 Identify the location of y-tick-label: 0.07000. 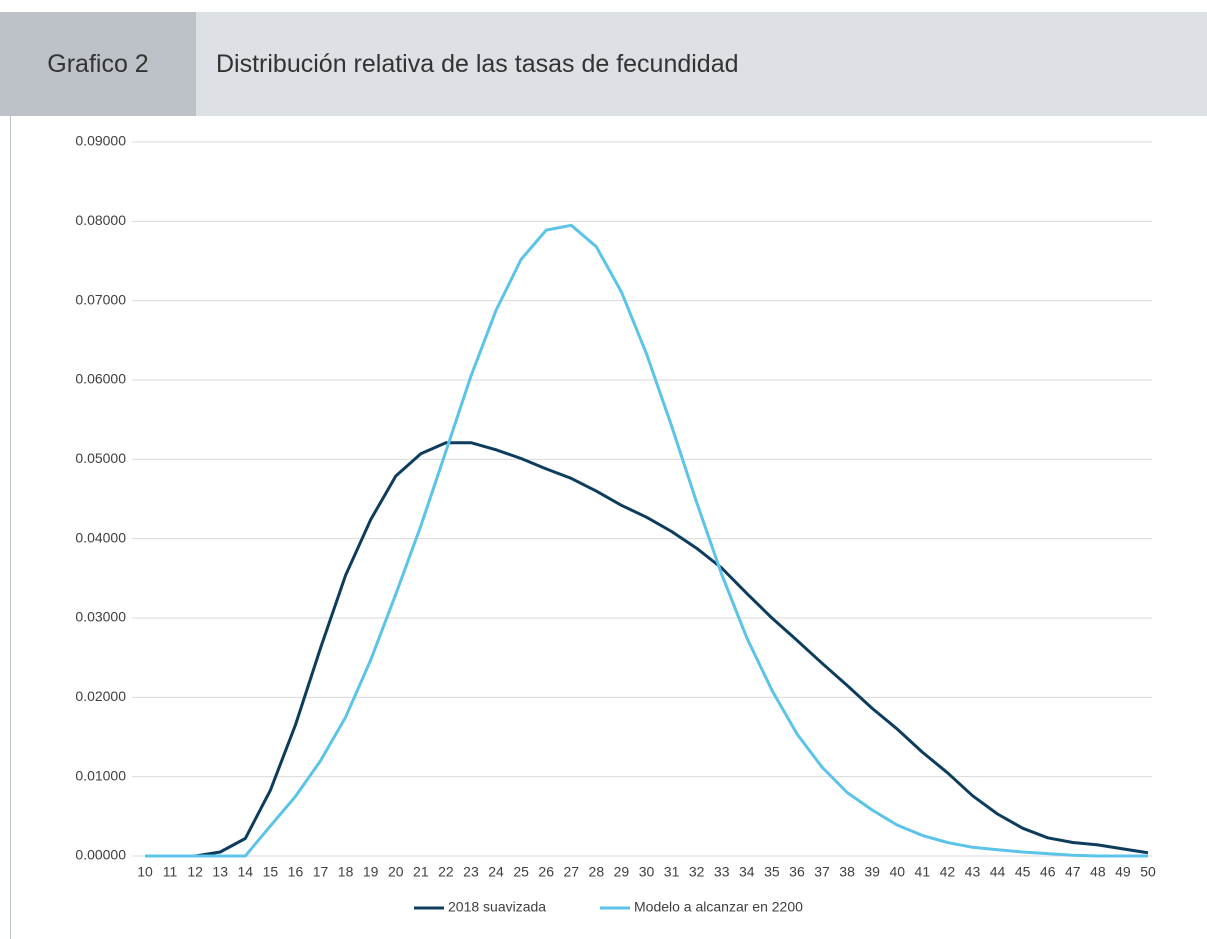
(100, 299).